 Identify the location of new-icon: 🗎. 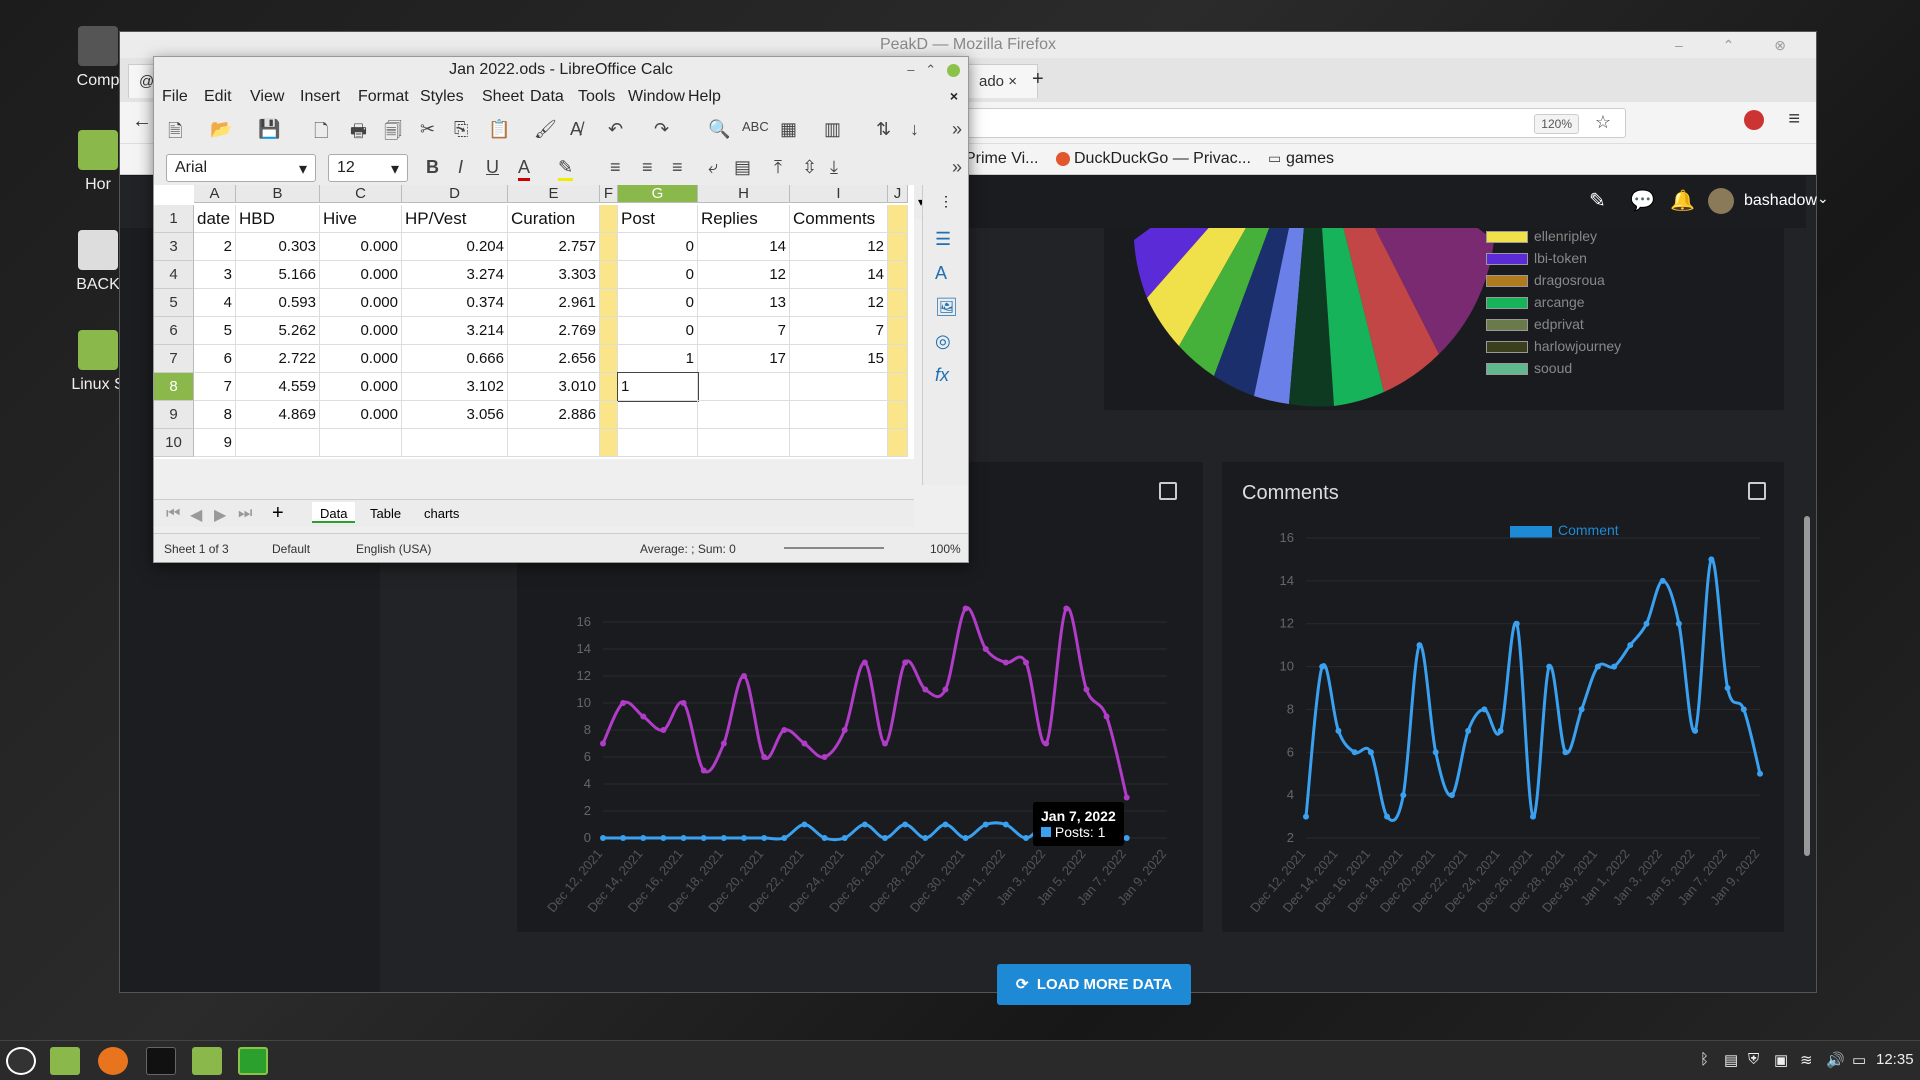
(175, 131).